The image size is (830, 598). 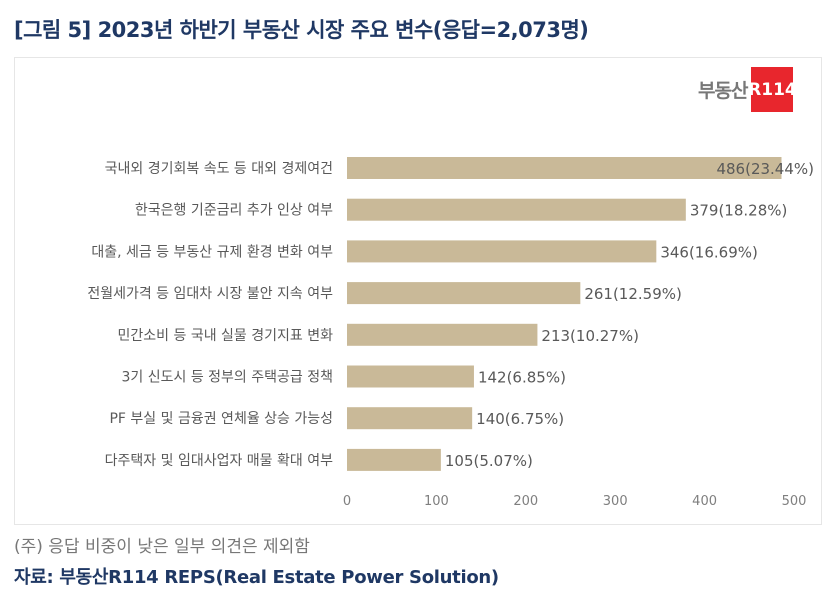 I want to click on data-label: 346(16.69%), so click(x=709, y=252).